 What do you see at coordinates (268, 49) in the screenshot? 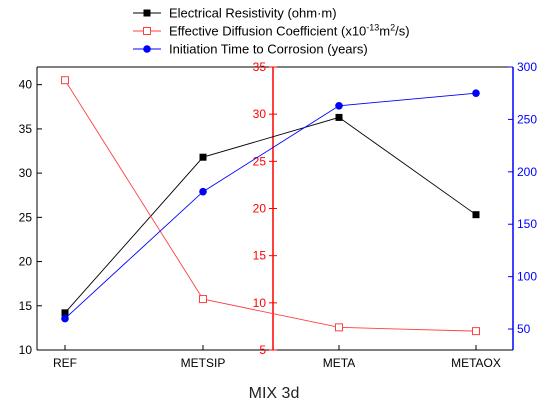
I see `legend-label-initiation: Initiation Time to Corrosion (years)` at bounding box center [268, 49].